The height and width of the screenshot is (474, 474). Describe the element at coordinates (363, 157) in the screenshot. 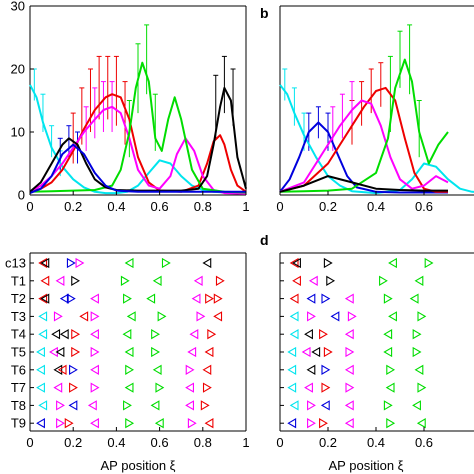

I see `series-line-blue` at that location.